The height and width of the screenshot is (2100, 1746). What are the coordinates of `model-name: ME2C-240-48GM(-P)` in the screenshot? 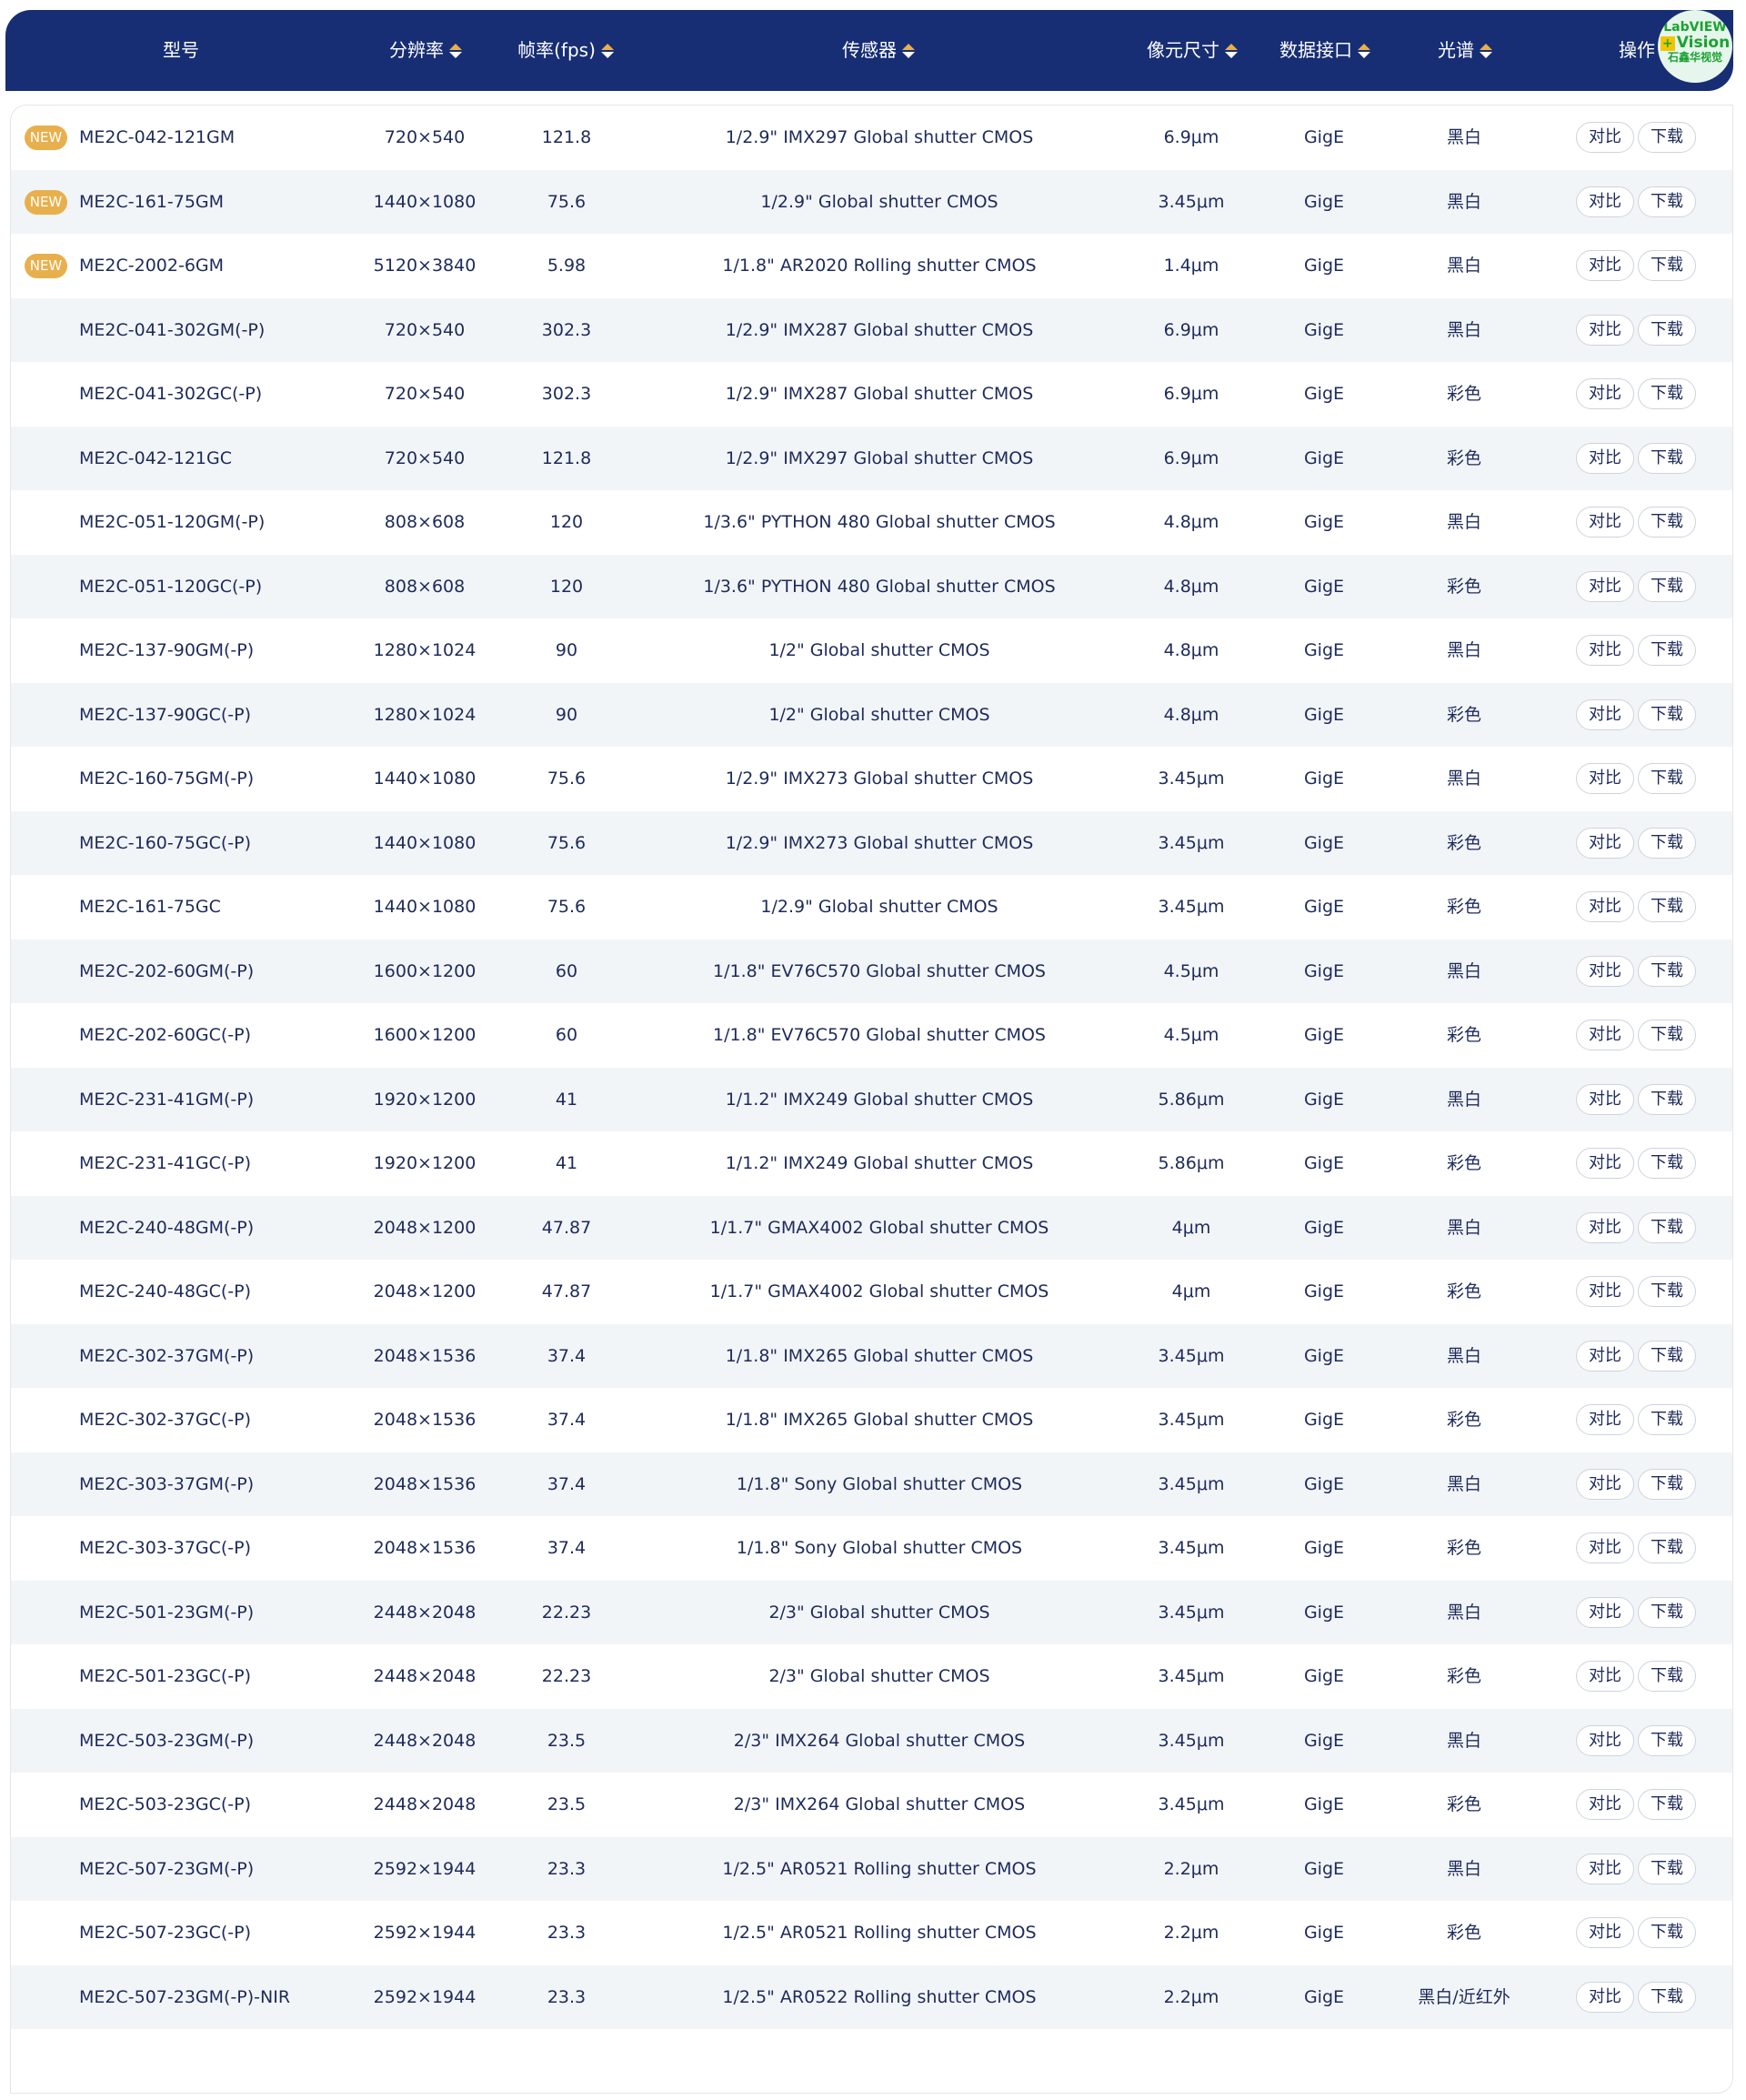 It's located at (167, 1227).